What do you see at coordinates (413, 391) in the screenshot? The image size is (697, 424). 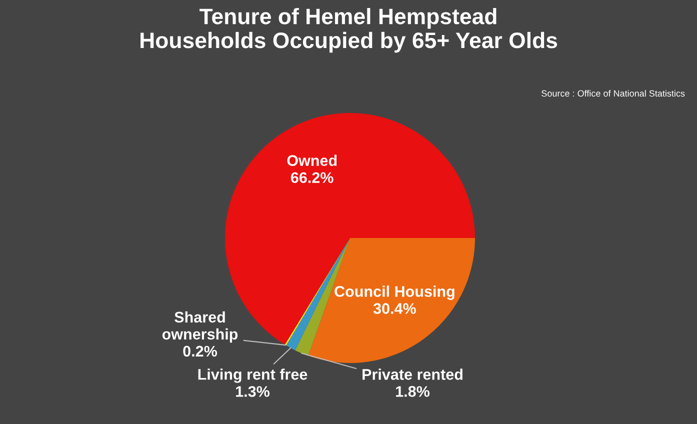 I see `data-label: 1.8%` at bounding box center [413, 391].